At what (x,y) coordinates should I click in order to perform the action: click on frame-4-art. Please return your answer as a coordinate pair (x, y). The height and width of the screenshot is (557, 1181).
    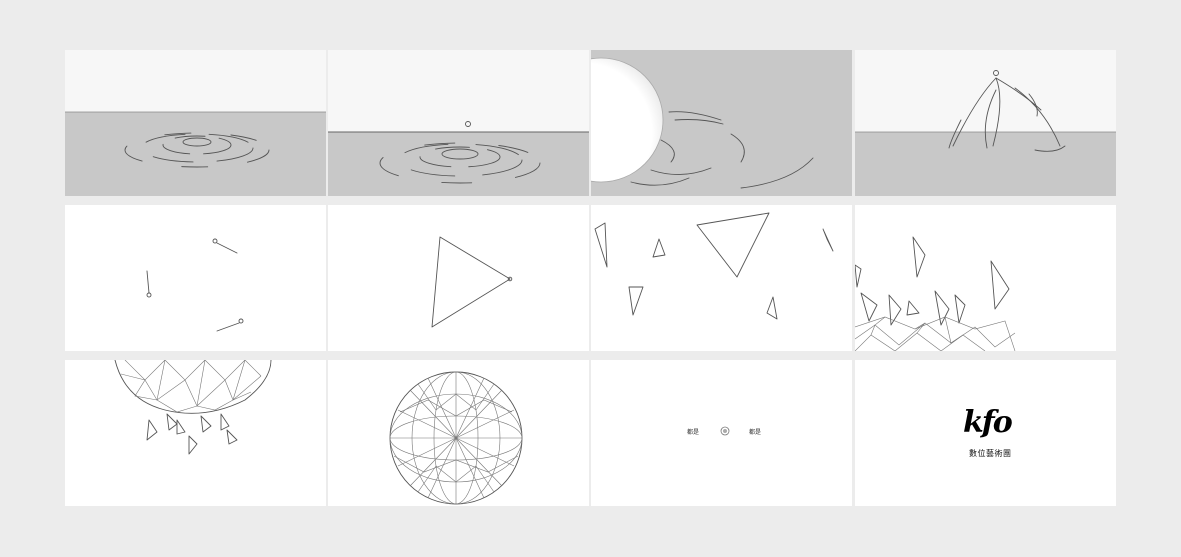
    Looking at the image, I should click on (985, 123).